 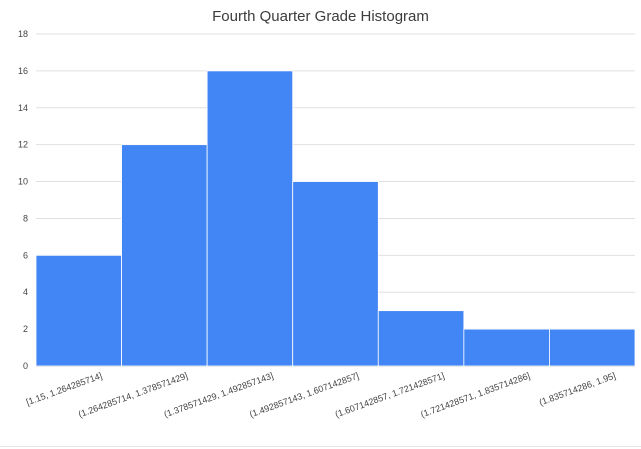 What do you see at coordinates (23, 145) in the screenshot?
I see `y-tick-label: 12` at bounding box center [23, 145].